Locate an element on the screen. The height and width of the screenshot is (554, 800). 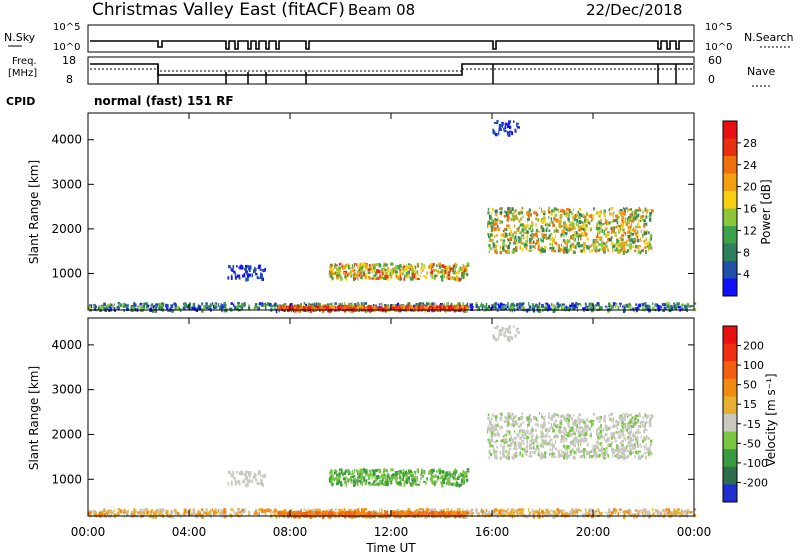
beam-label: Beam 08 is located at coordinates (381, 10).